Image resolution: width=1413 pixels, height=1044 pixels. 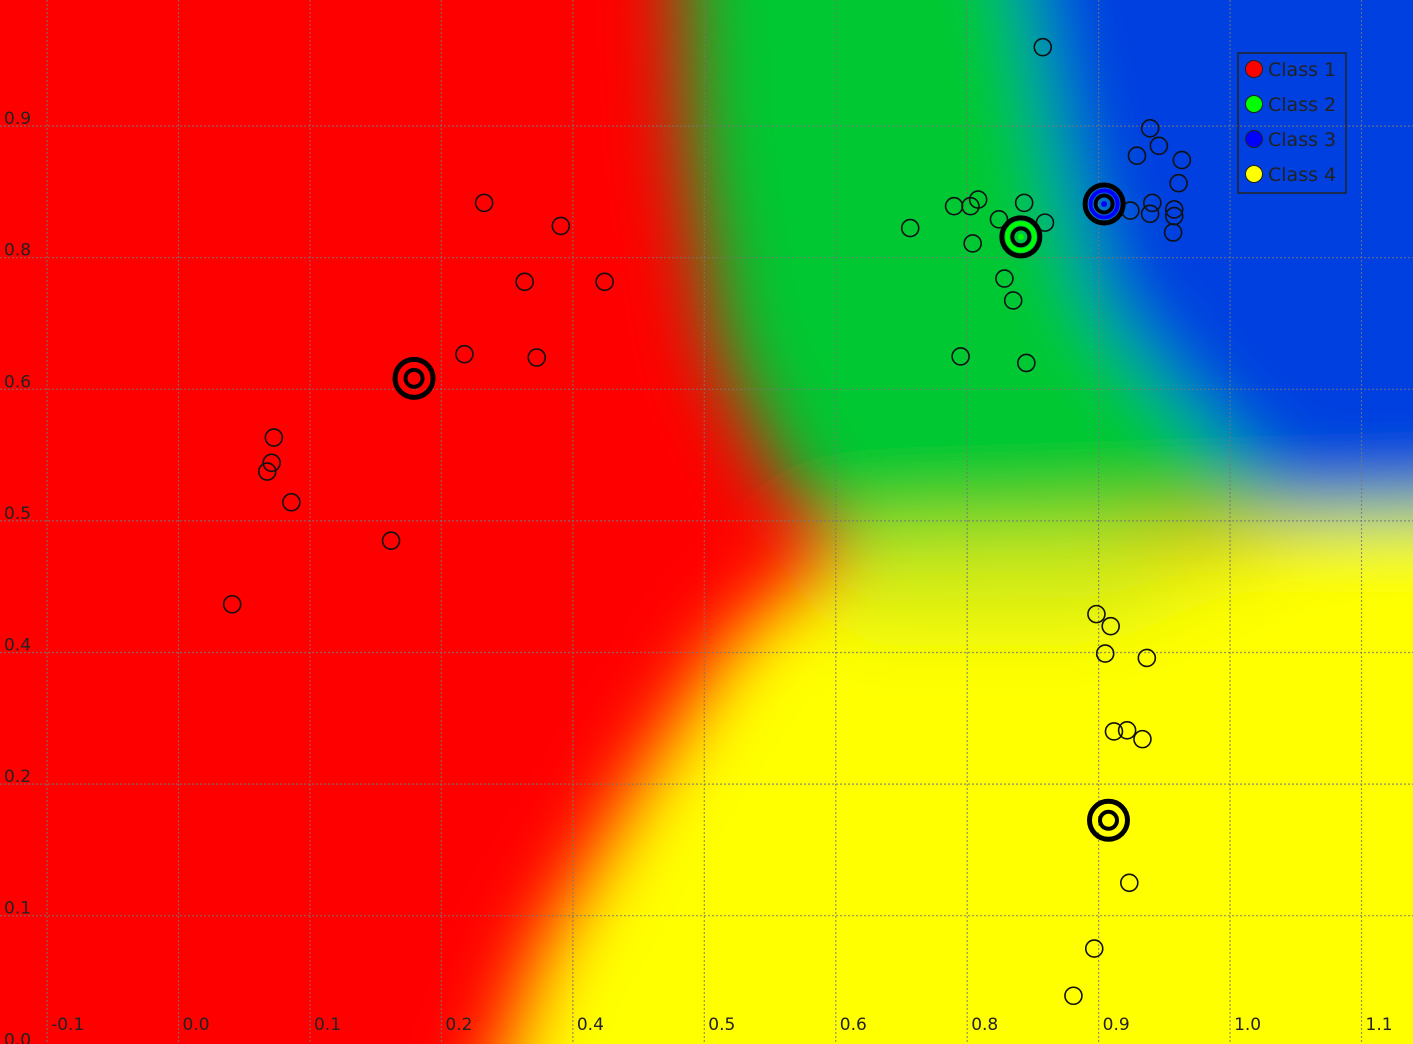 I want to click on y-tick-label: 0.1, so click(x=17, y=909).